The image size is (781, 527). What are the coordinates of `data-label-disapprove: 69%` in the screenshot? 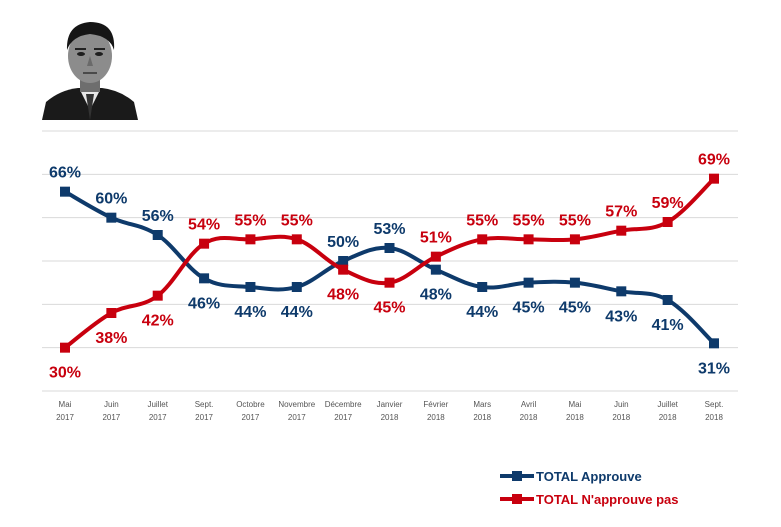 It's located at (714, 160).